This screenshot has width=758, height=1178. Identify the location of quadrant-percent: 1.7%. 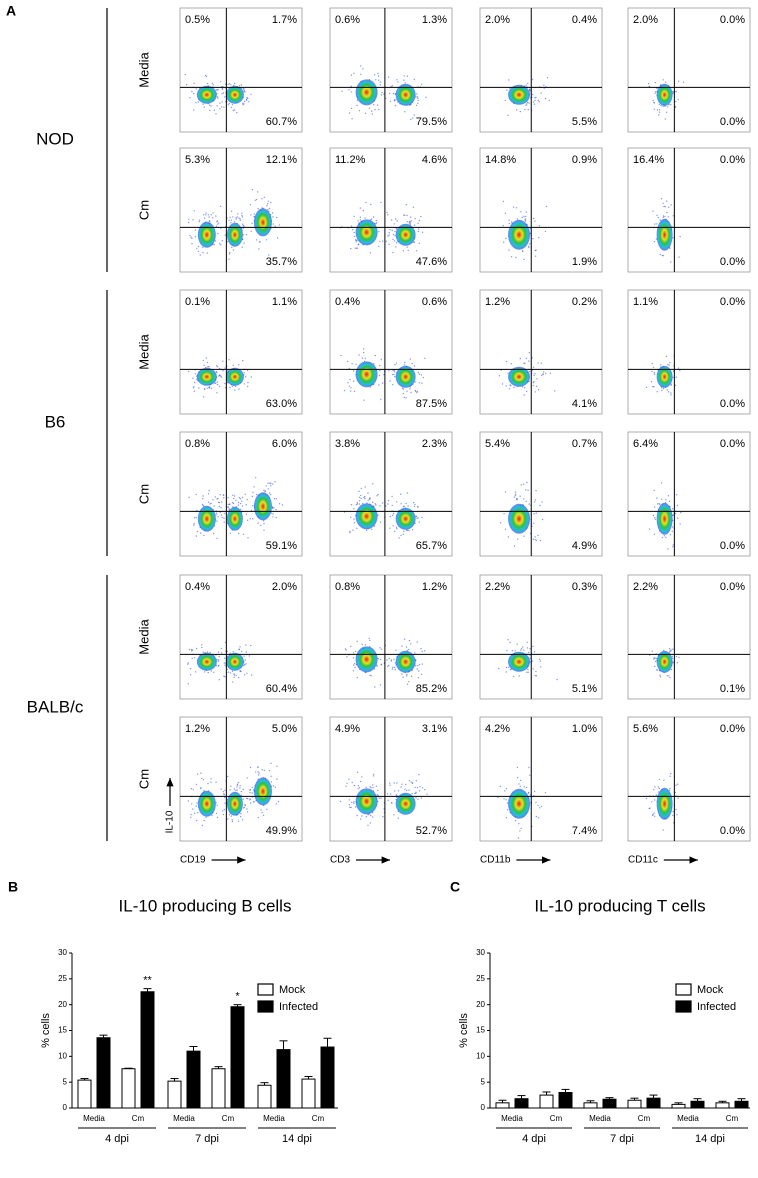
(284, 20).